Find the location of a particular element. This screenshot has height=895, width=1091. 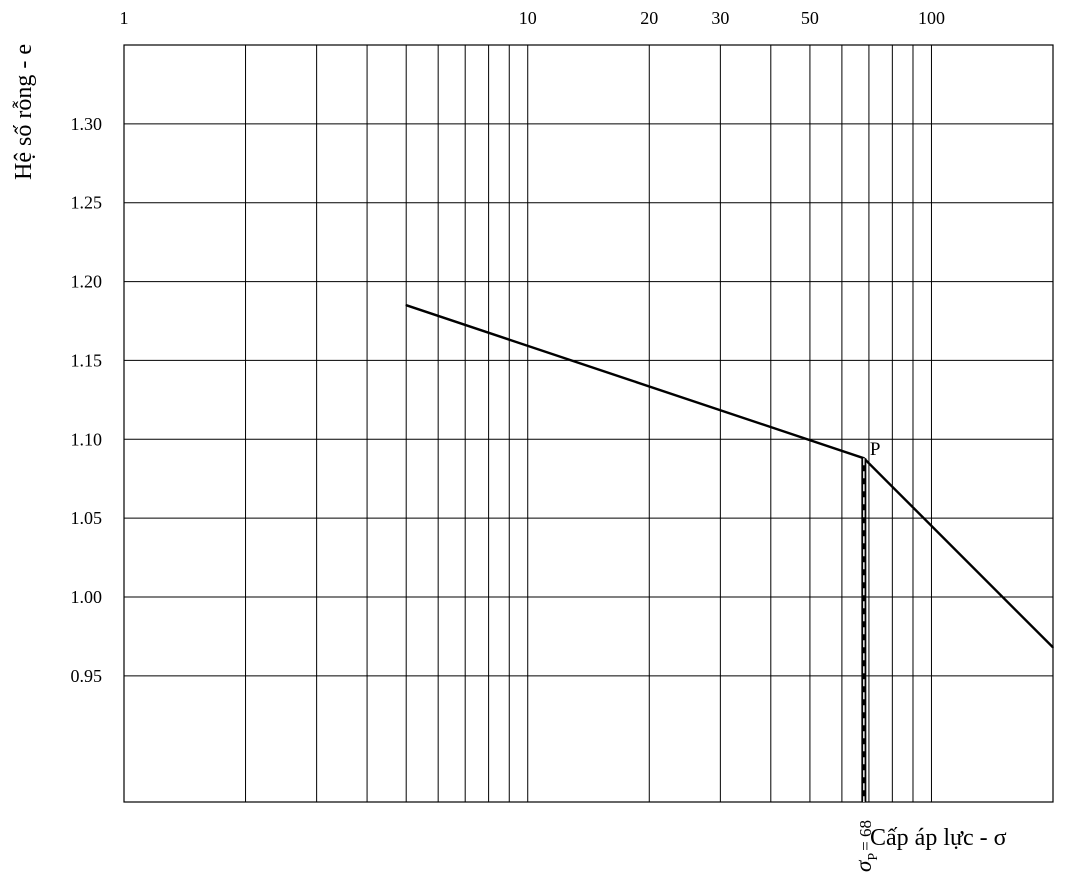

y-tick-label: 1.05 is located at coordinates (87, 518).